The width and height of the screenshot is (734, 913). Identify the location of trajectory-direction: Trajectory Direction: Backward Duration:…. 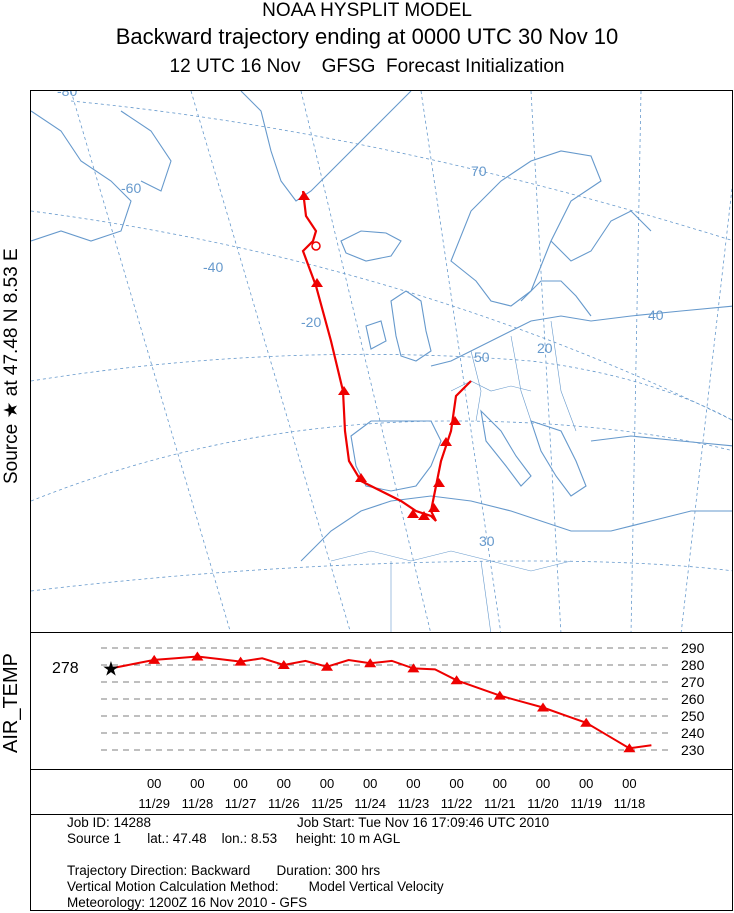
(224, 870).